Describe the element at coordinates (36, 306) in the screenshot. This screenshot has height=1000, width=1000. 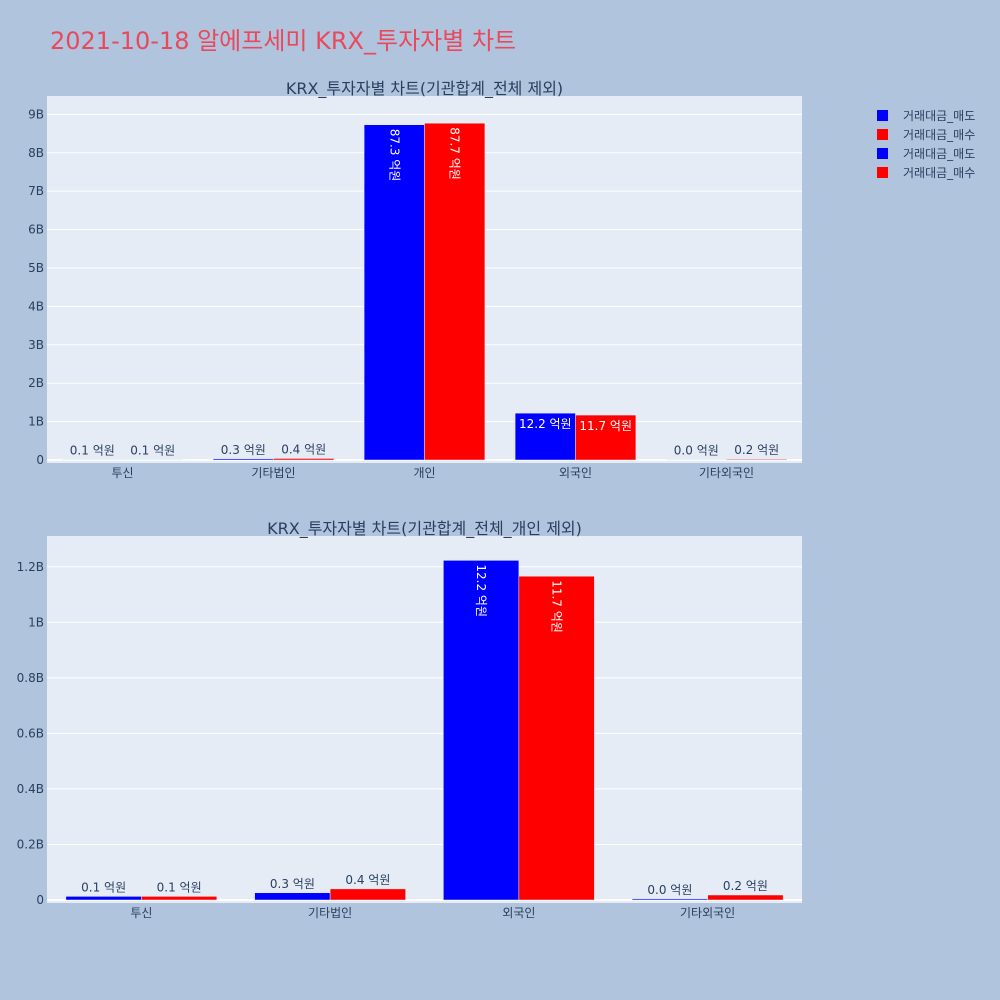
I see `y-tick-label: 4B` at that location.